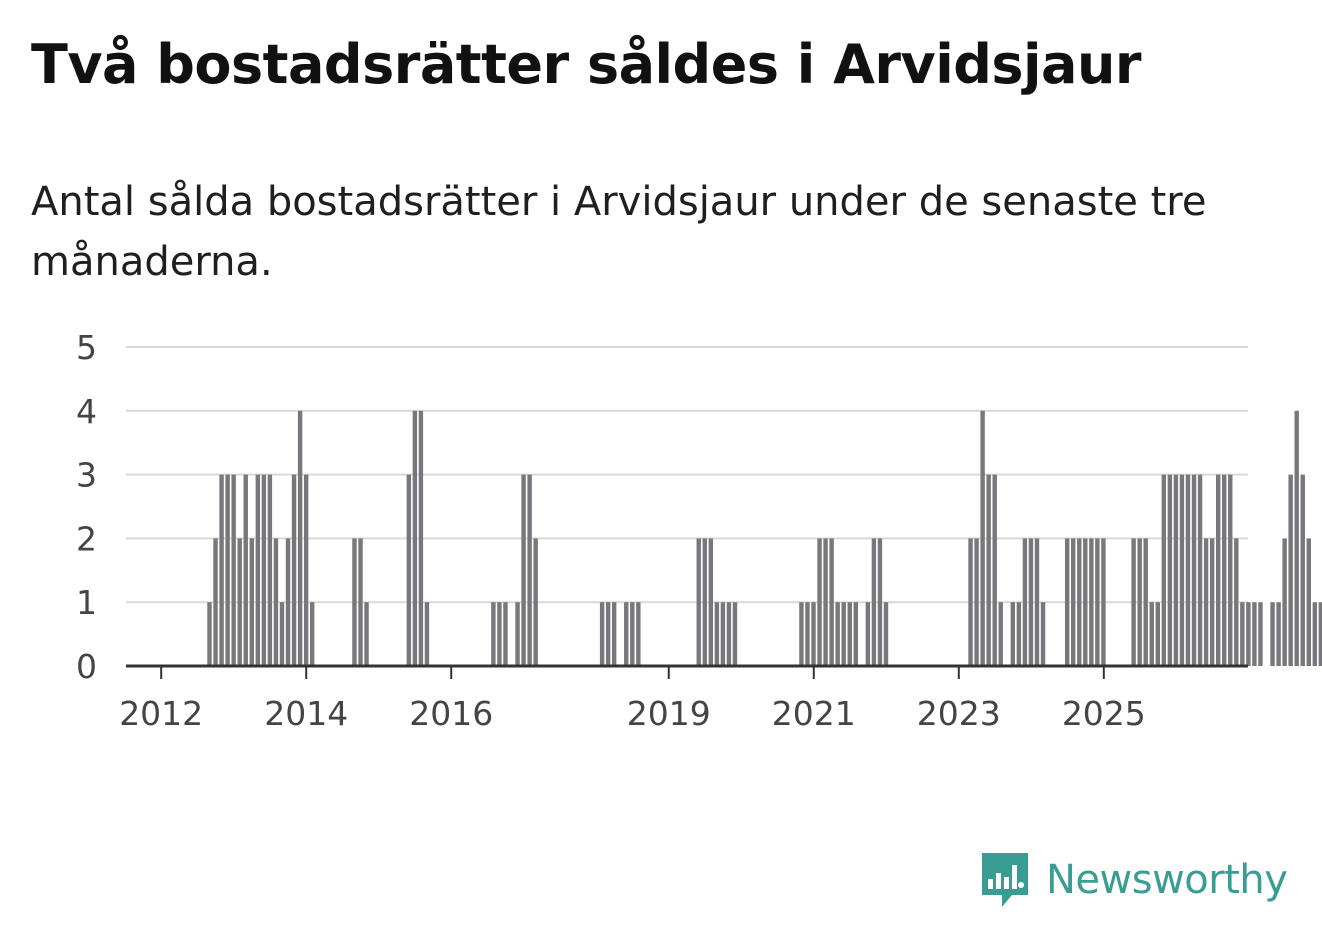 Image resolution: width=1322 pixels, height=939 pixels. I want to click on y-tick-label-0: 0, so click(86, 666).